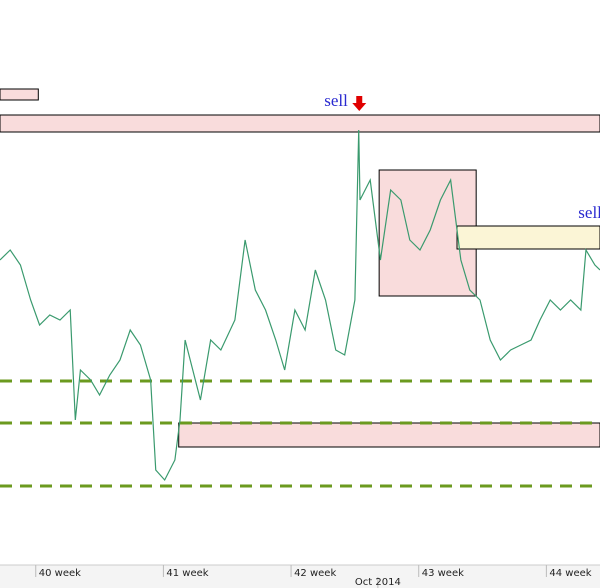 Image resolution: width=600 pixels, height=588 pixels. What do you see at coordinates (443, 573) in the screenshot?
I see `x-tick-label: 43 week` at bounding box center [443, 573].